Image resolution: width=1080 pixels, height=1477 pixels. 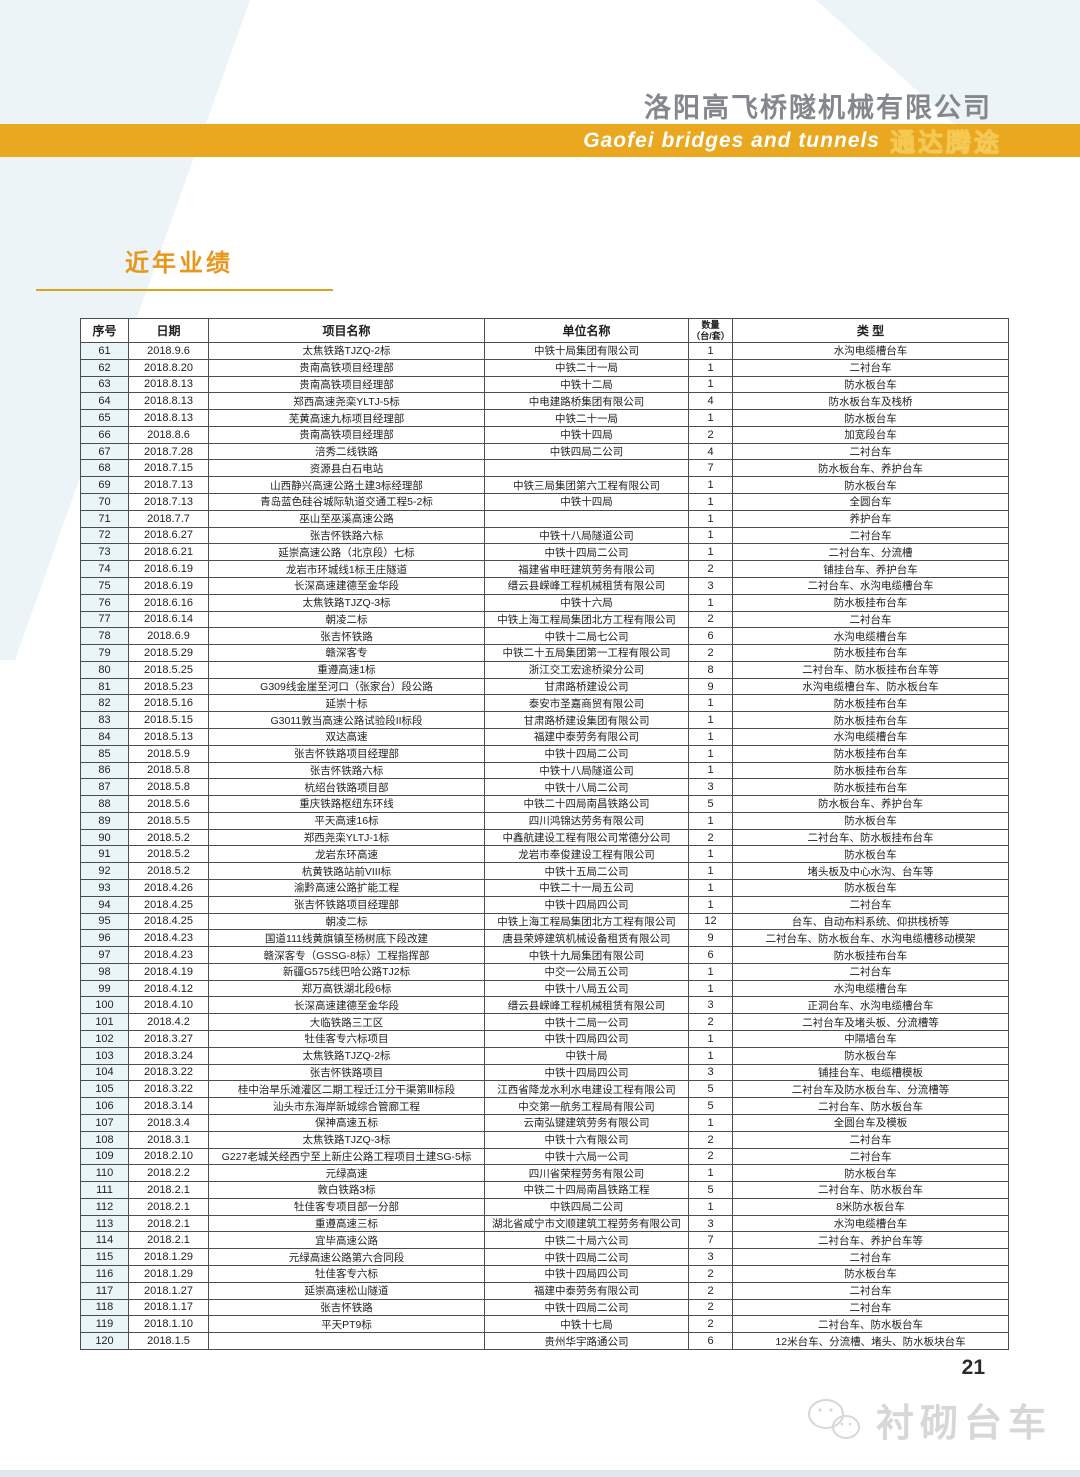 What do you see at coordinates (544, 904) in the screenshot?
I see `table-row: 94 2018.4.25 张吉怀铁路项目经理部 中铁十四局四公司 1 二衬台车` at bounding box center [544, 904].